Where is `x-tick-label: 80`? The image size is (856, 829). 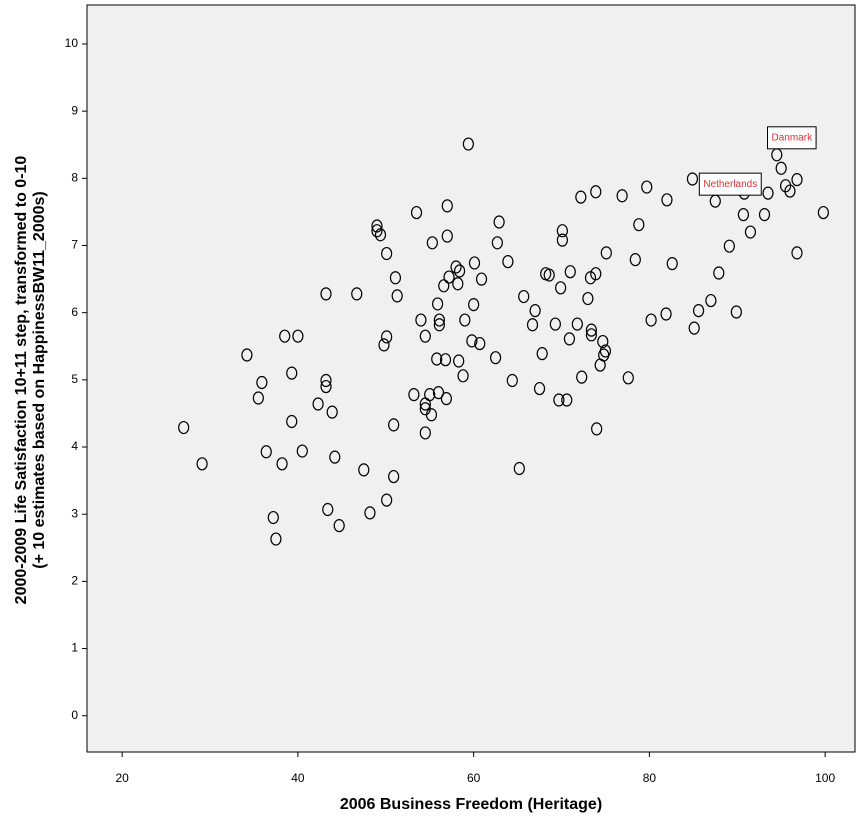 x-tick-label: 80 is located at coordinates (650, 778).